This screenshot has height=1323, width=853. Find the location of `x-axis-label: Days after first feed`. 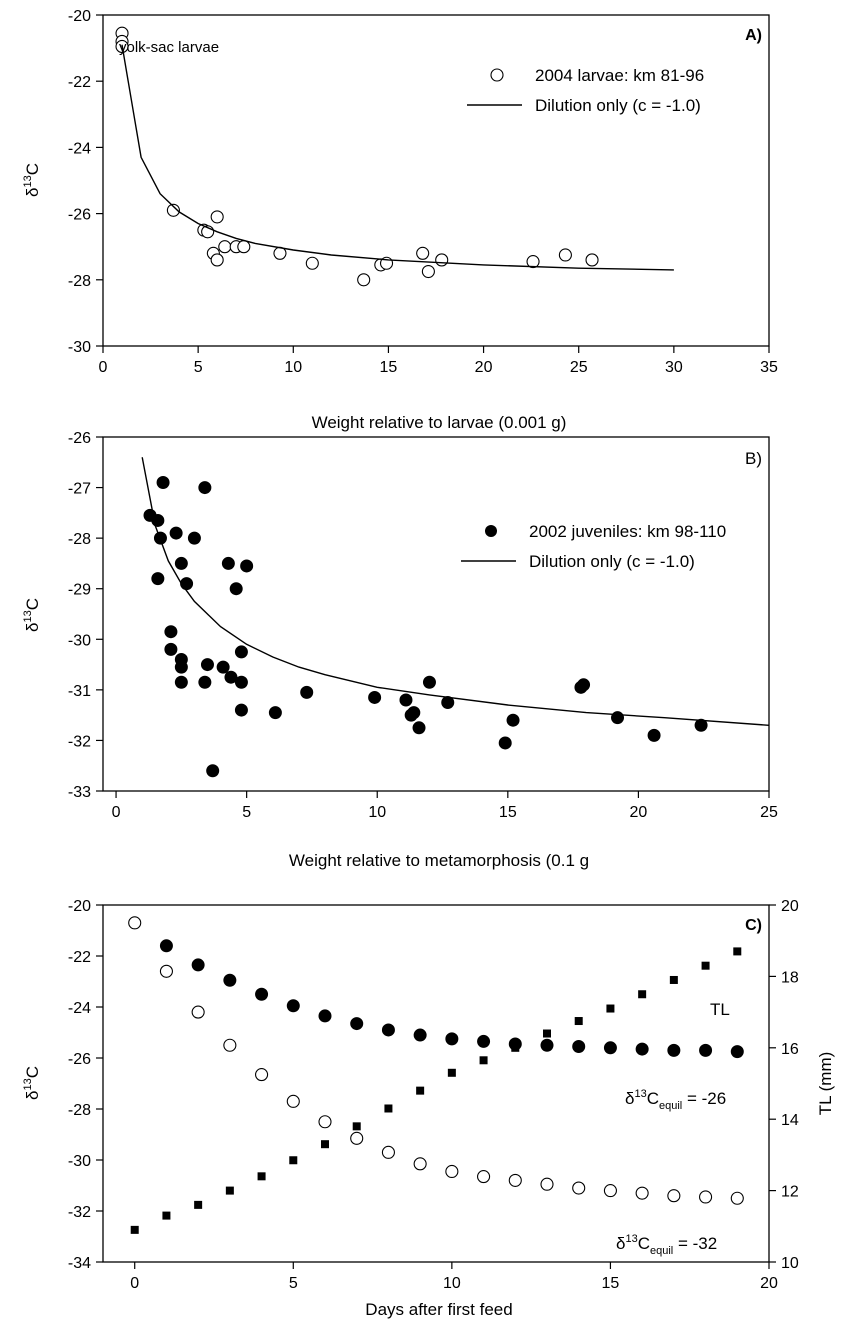

x-axis-label: Days after first feed is located at coordinates (438, 1309).